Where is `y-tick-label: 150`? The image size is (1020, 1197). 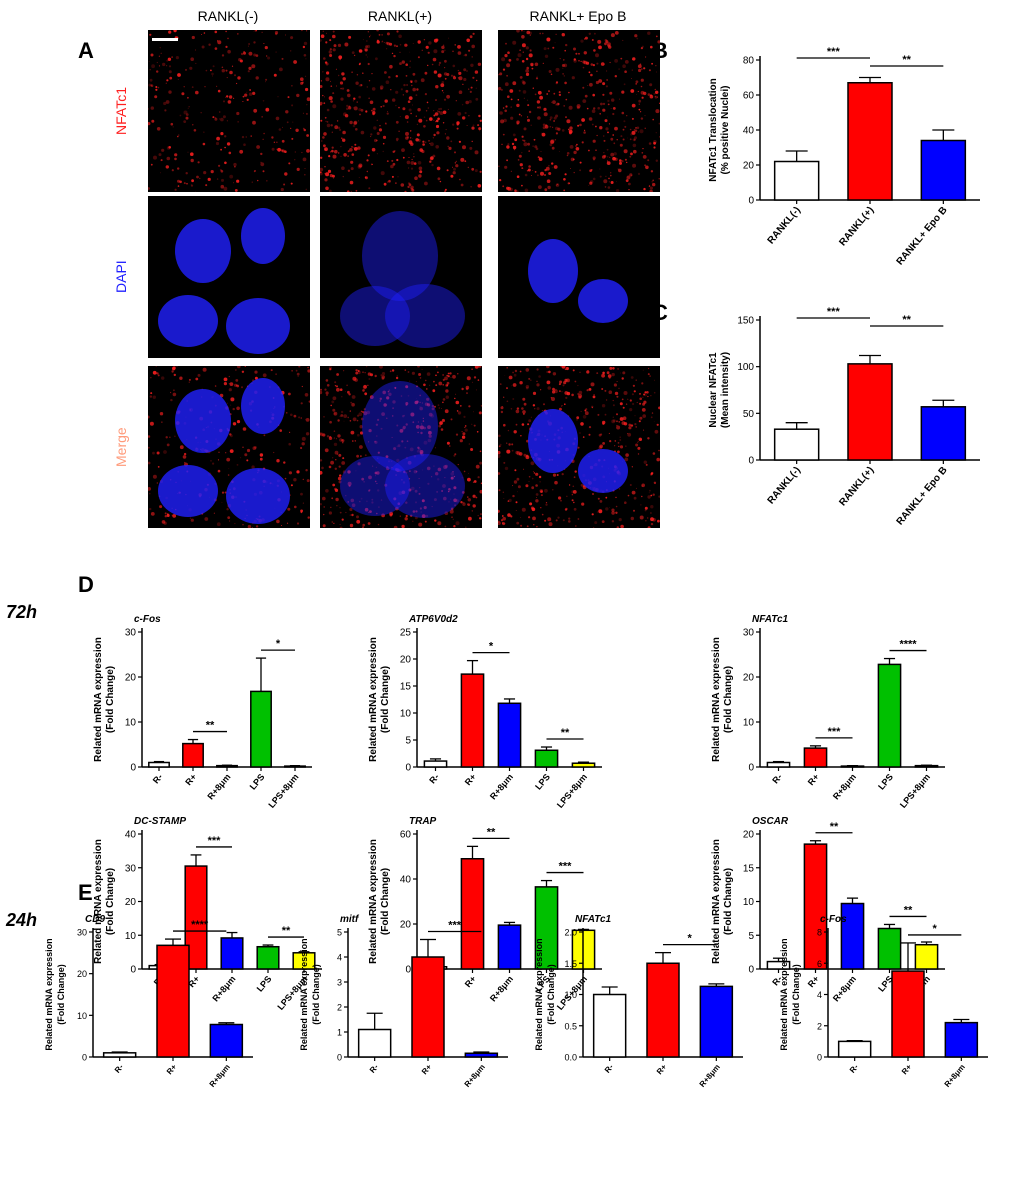 y-tick-label: 150 is located at coordinates (745, 321).